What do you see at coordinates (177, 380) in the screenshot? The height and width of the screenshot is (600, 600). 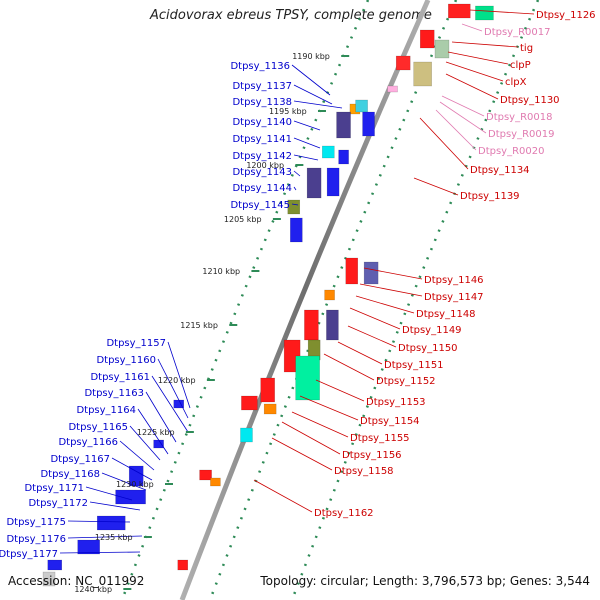 I see `kbp-label: 1220 kbp` at bounding box center [177, 380].